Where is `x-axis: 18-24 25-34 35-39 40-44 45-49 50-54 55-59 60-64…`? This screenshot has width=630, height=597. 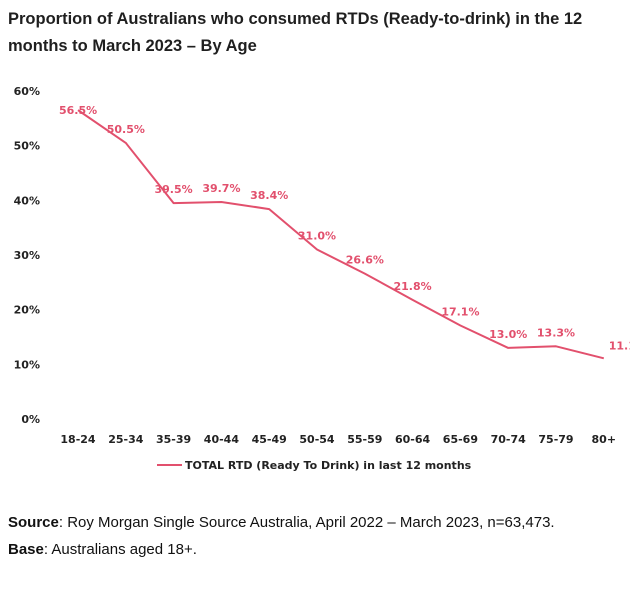
x-axis: 18-24 25-34 35-39 40-44 45-49 50-54 55-59 60-64… is located at coordinates (338, 439).